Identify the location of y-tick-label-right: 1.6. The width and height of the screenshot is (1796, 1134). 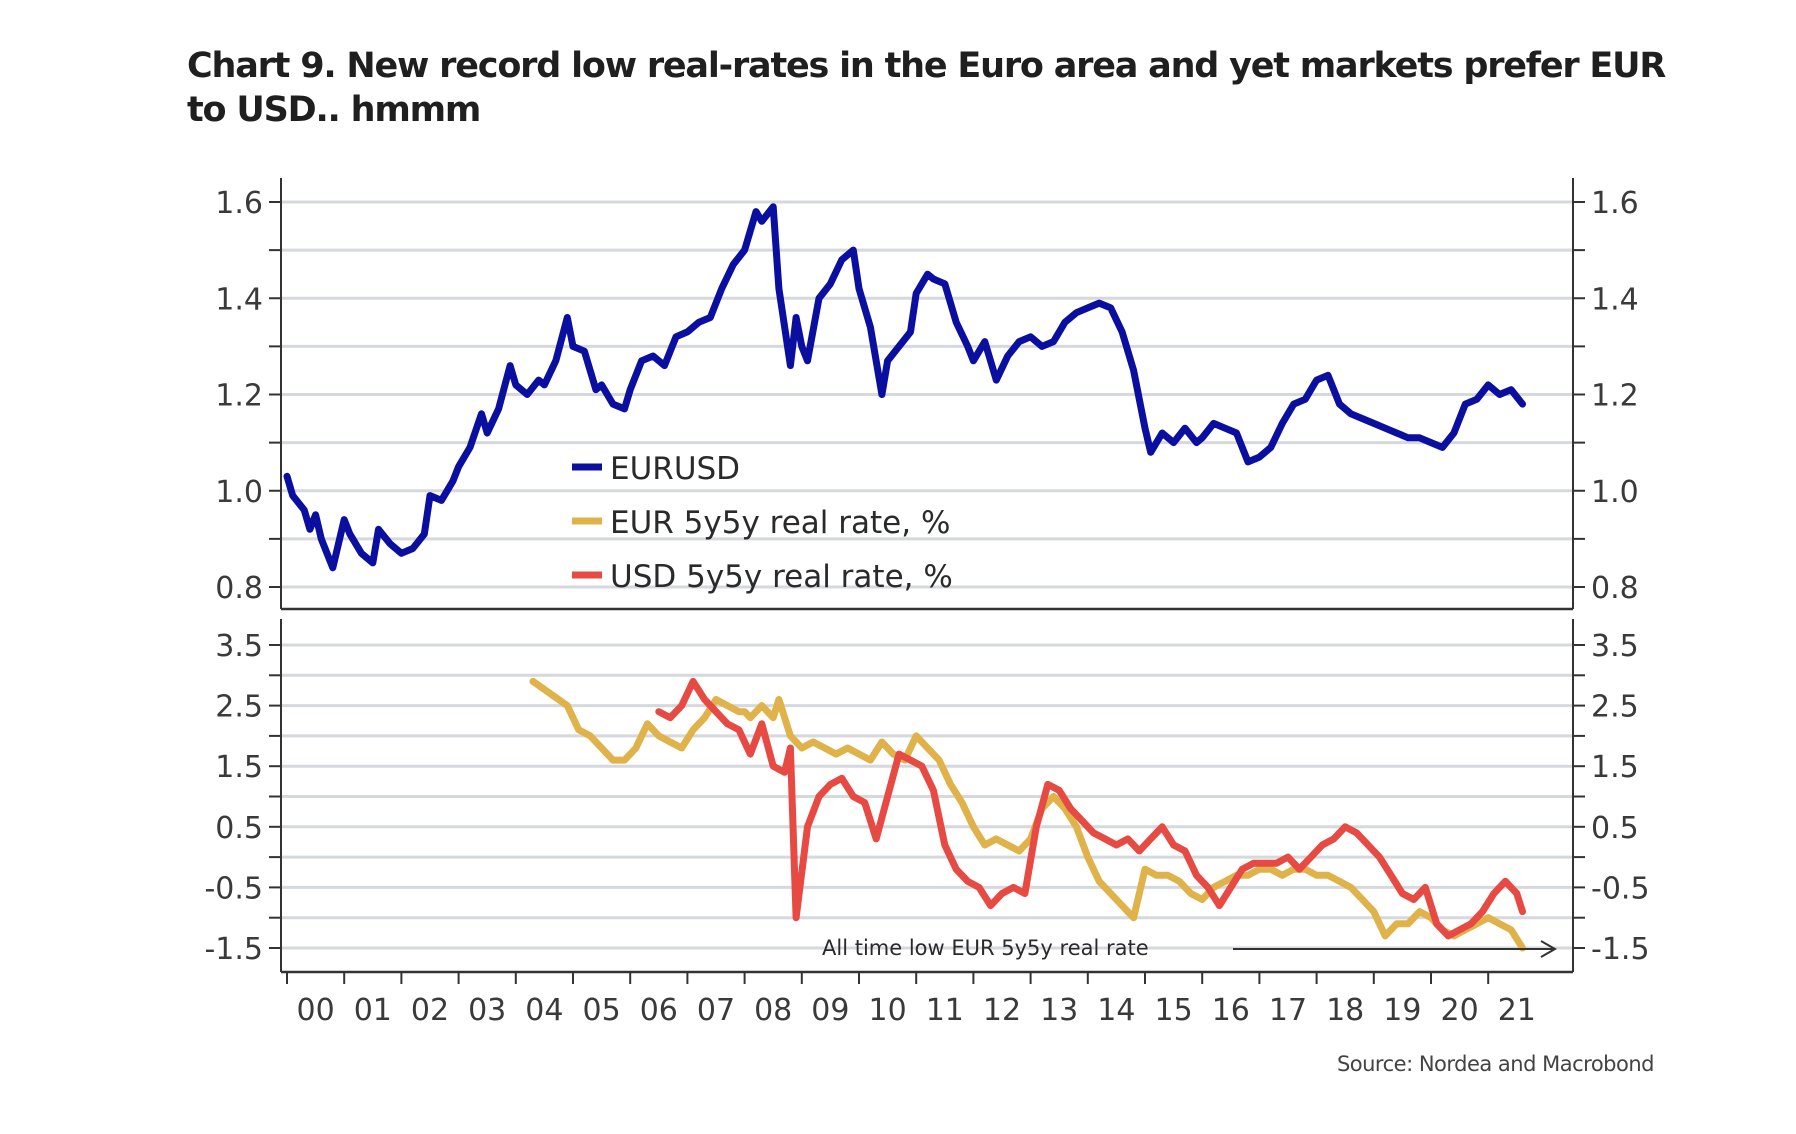
(1615, 203).